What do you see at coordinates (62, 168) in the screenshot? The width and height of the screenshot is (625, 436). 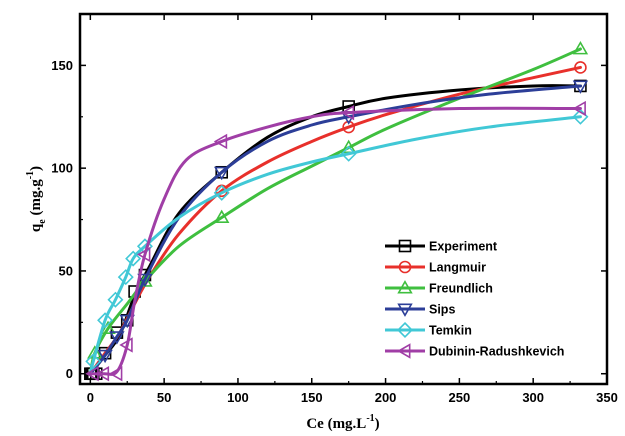 I see `y-tick-label: 100` at bounding box center [62, 168].